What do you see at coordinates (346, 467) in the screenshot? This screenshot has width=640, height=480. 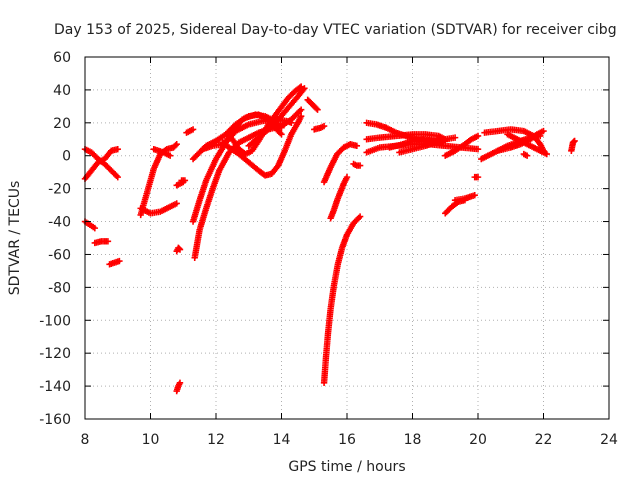 I see `x-axis-label: GPS time / hours` at bounding box center [346, 467].